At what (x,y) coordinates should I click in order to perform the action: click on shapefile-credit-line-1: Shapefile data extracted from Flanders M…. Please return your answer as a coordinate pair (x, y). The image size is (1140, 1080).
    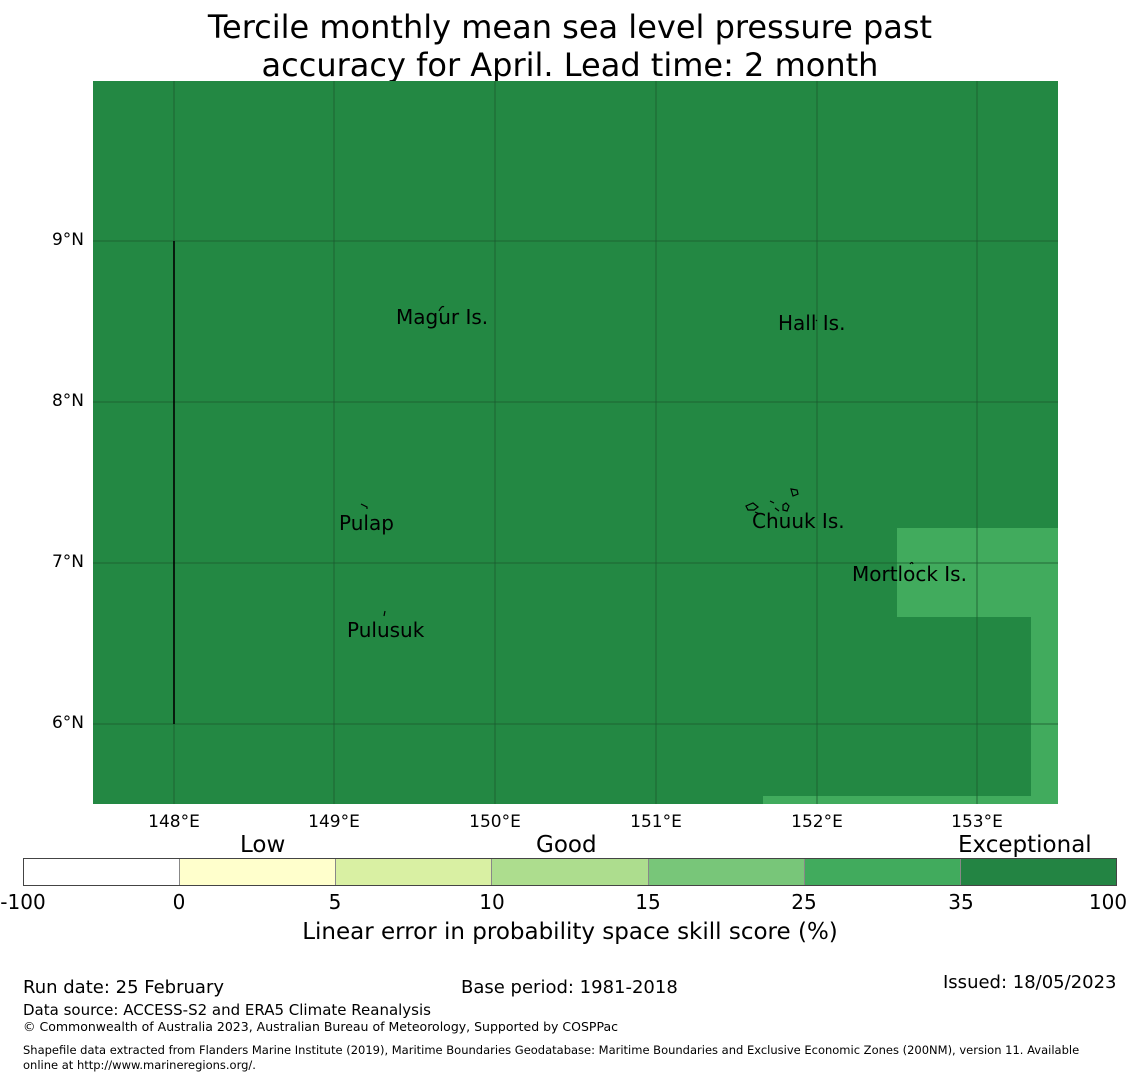
    Looking at the image, I should click on (551, 1050).